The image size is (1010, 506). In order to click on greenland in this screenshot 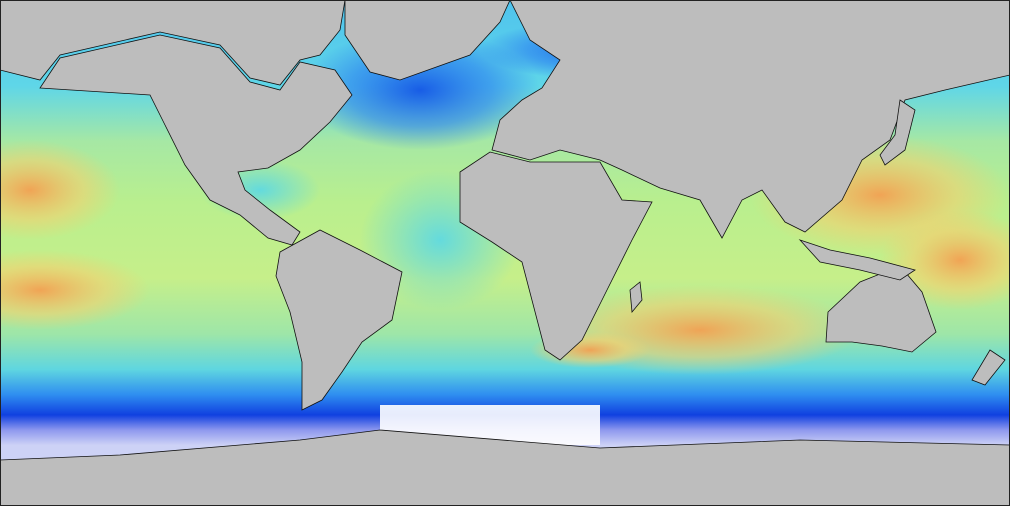, I will do `click(427, 40)`.